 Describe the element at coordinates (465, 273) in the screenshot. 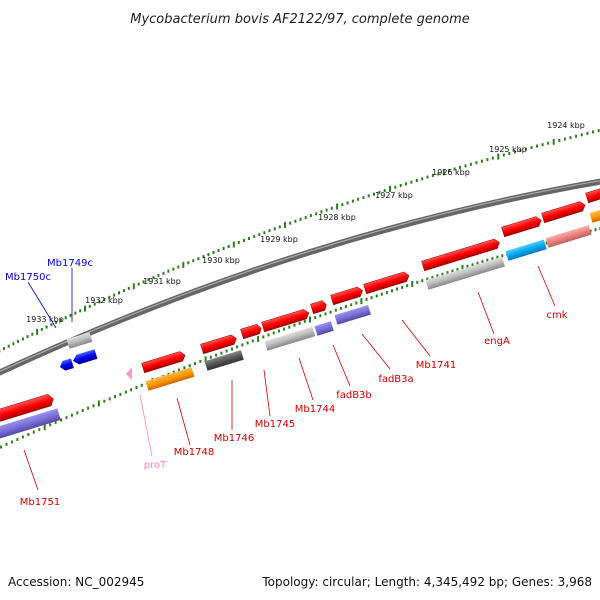

I see `feature-grey-enga` at that location.